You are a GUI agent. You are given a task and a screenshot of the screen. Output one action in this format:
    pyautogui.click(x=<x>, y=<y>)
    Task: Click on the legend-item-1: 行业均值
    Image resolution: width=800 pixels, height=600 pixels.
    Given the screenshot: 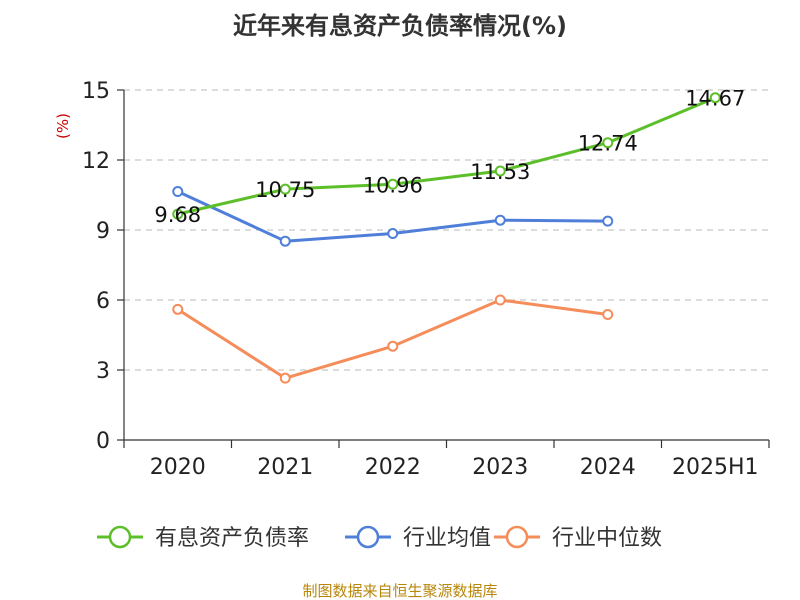 What is the action you would take?
    pyautogui.click(x=418, y=538)
    